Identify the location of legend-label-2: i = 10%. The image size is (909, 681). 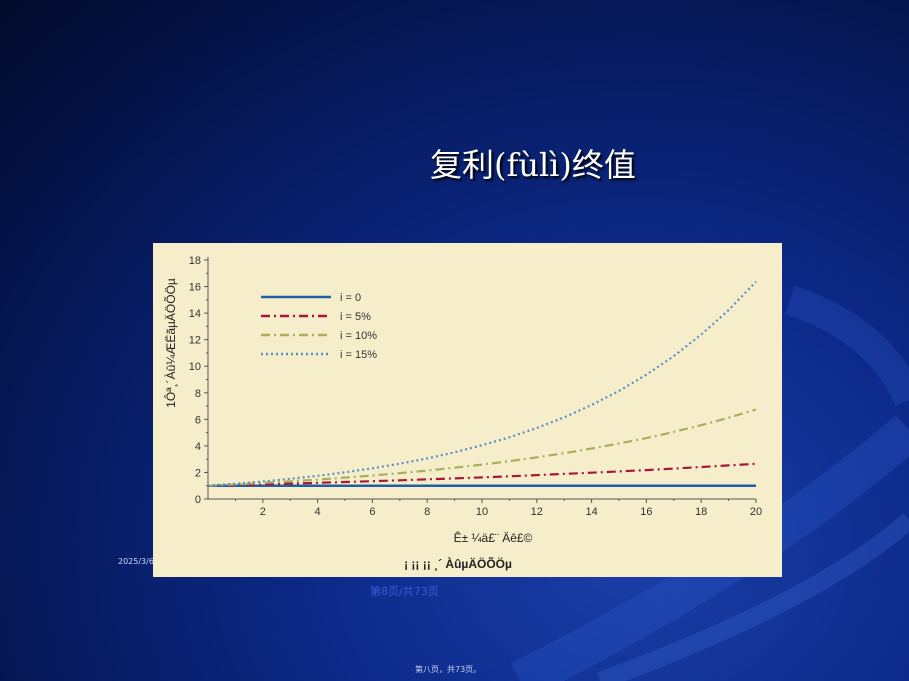
(358, 336).